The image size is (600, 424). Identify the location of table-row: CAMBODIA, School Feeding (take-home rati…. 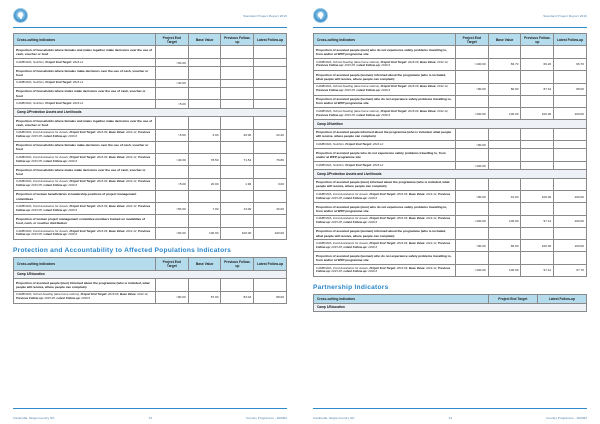
(150, 297).